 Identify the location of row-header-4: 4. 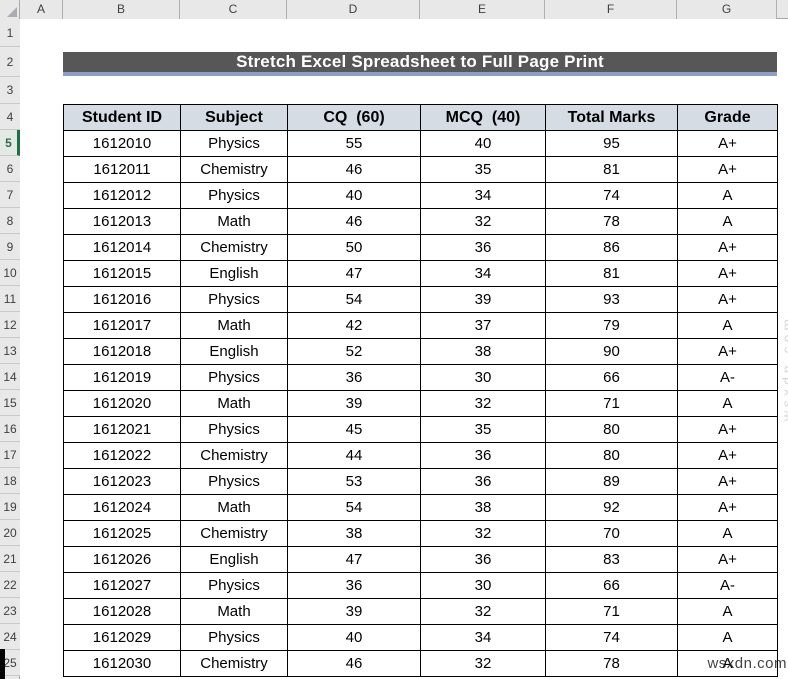
(10, 117).